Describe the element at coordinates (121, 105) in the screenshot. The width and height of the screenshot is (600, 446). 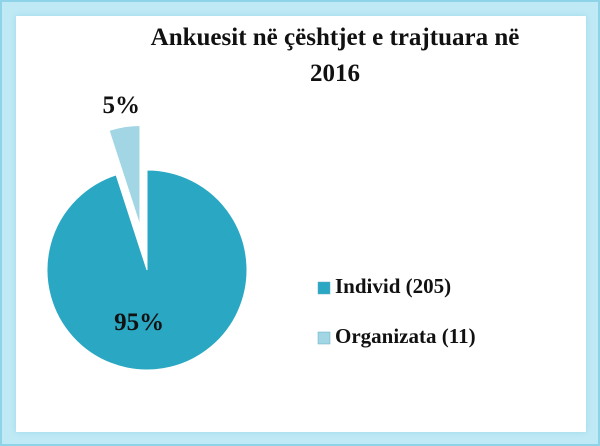
I see `data-label: 5%` at that location.